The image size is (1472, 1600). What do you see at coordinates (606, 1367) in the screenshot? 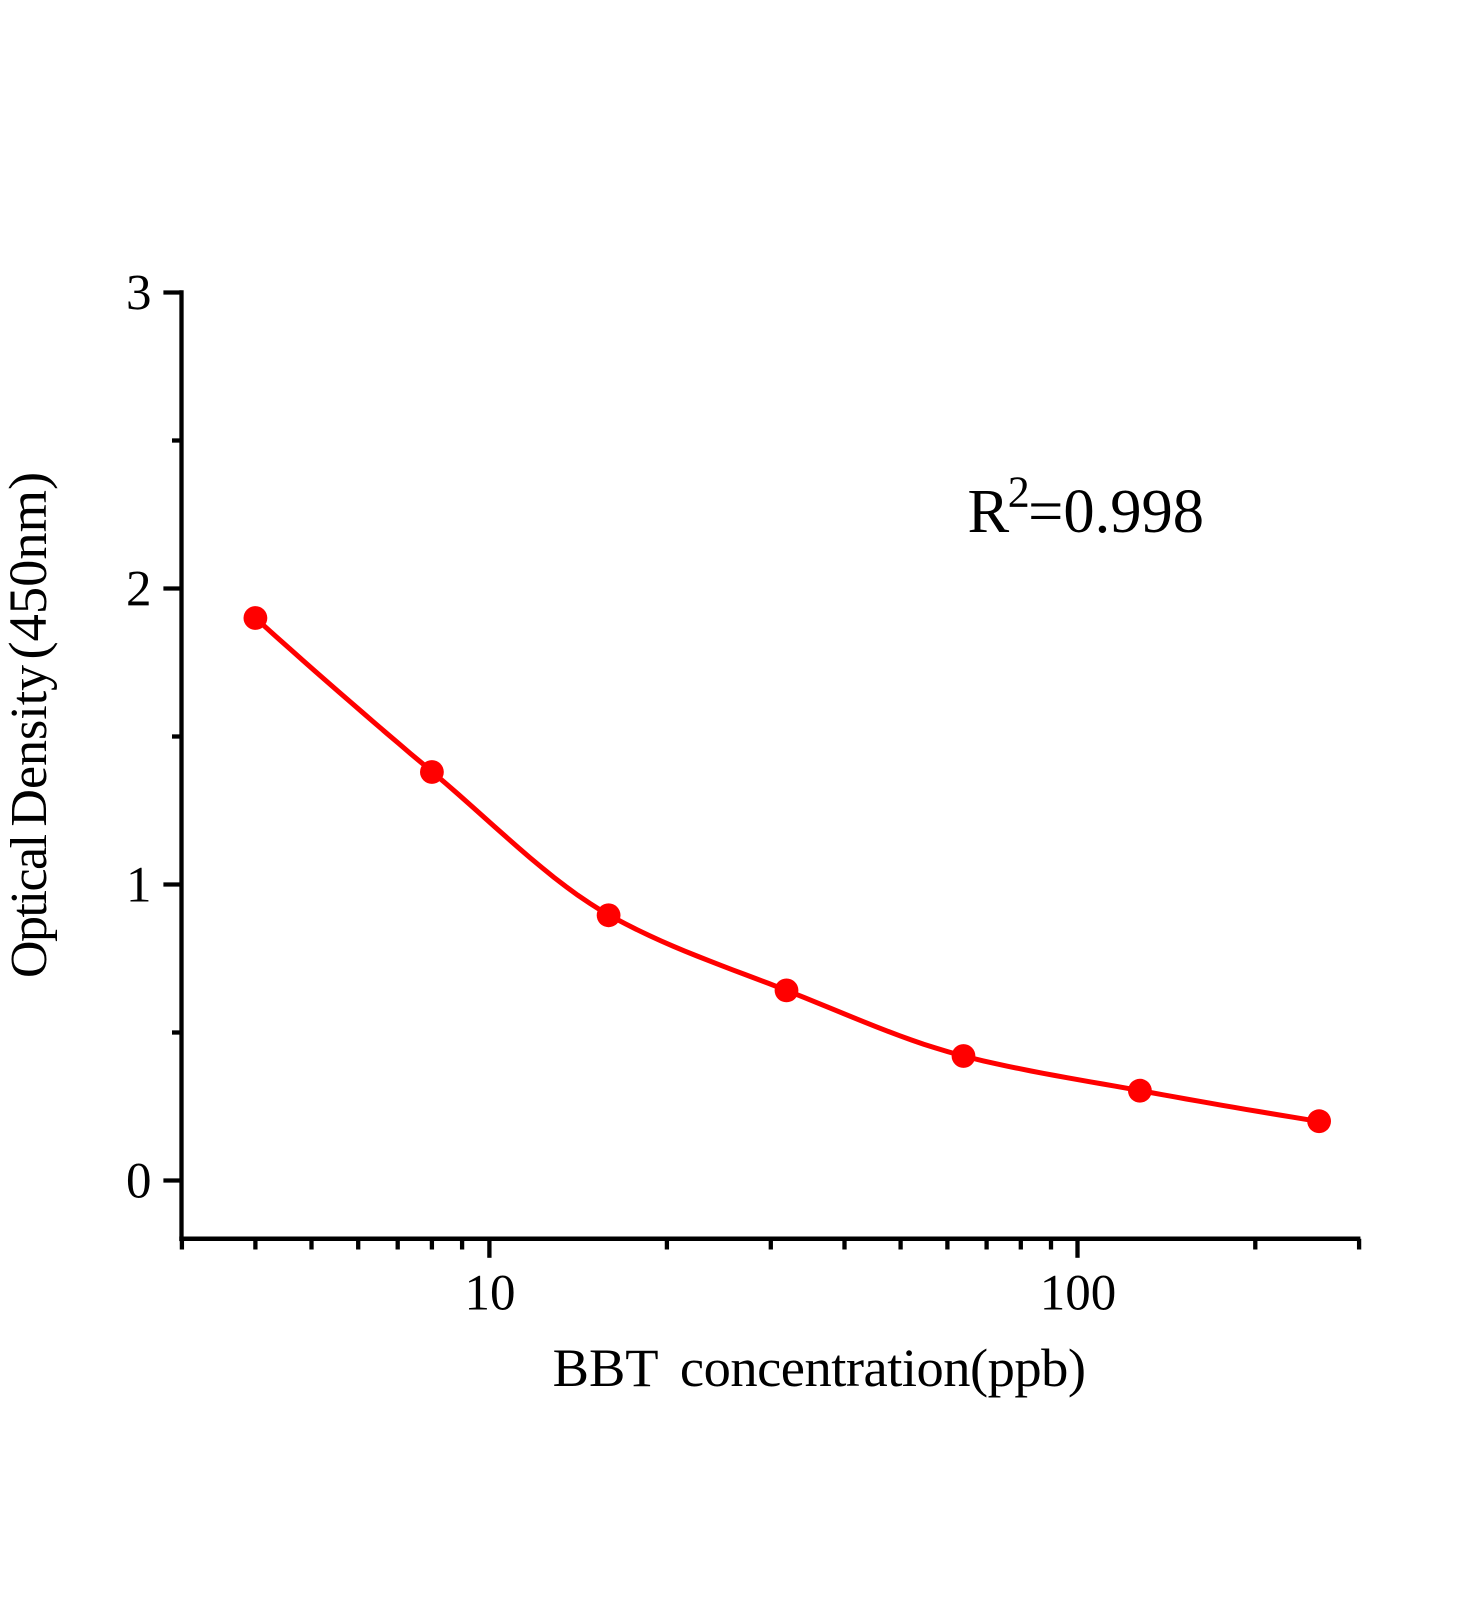
I see `svg-text: BBT` at bounding box center [606, 1367].